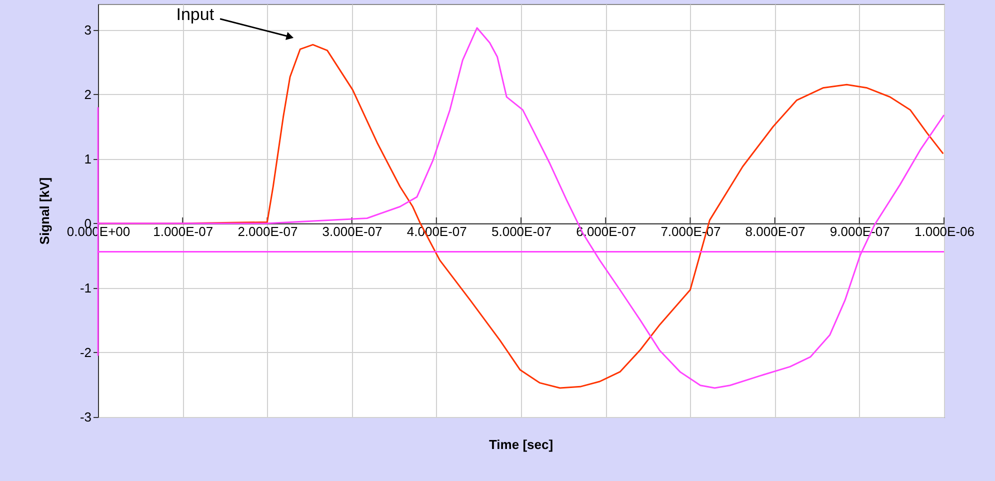  What do you see at coordinates (195, 14) in the screenshot?
I see `annotation: Input` at bounding box center [195, 14].